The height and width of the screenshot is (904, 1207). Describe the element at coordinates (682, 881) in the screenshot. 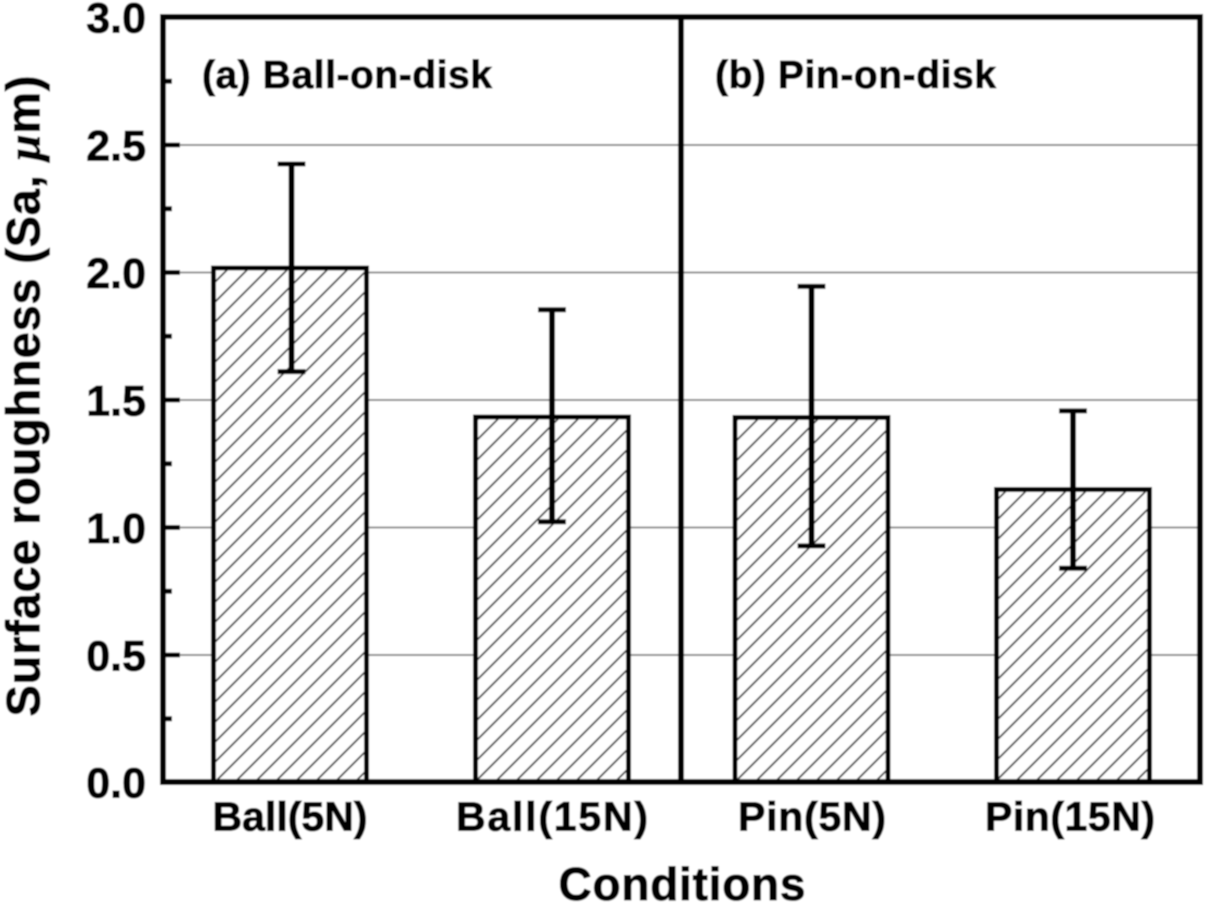

I see `svg-text: Conditions` at that location.